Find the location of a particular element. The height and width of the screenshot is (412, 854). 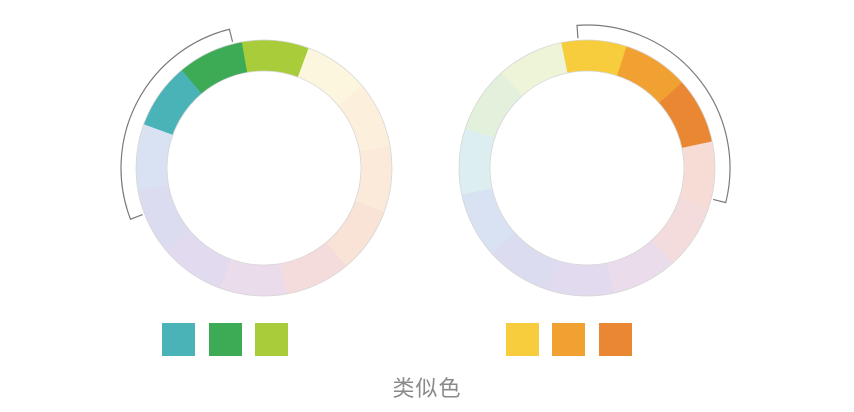

swatch-yellow is located at coordinates (522, 339).